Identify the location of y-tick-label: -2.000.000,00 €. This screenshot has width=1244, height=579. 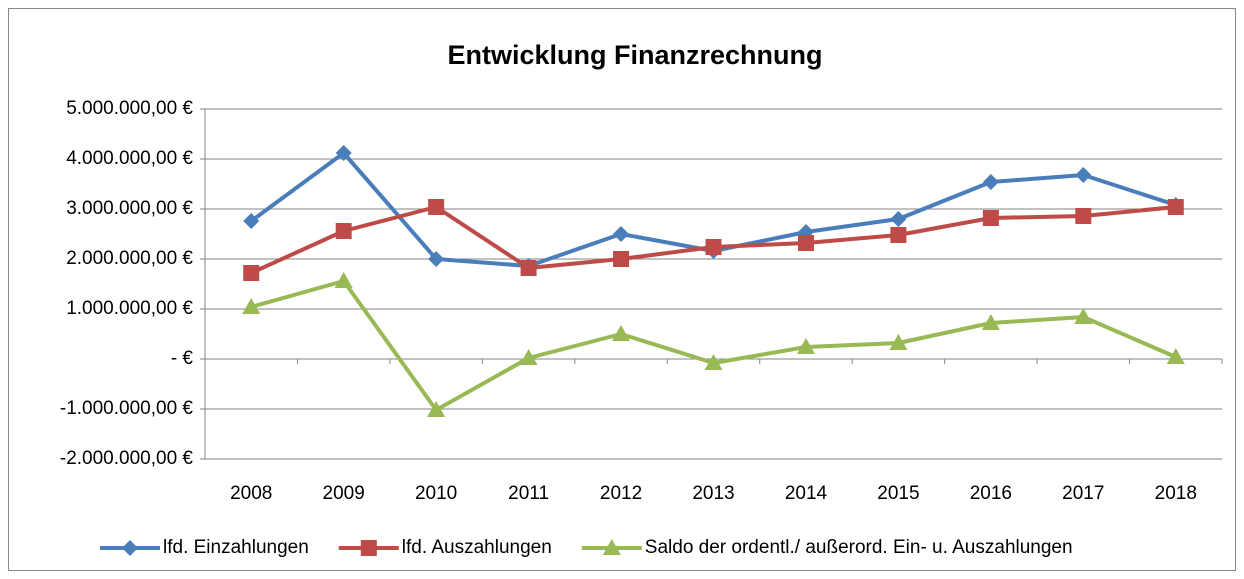
(127, 458).